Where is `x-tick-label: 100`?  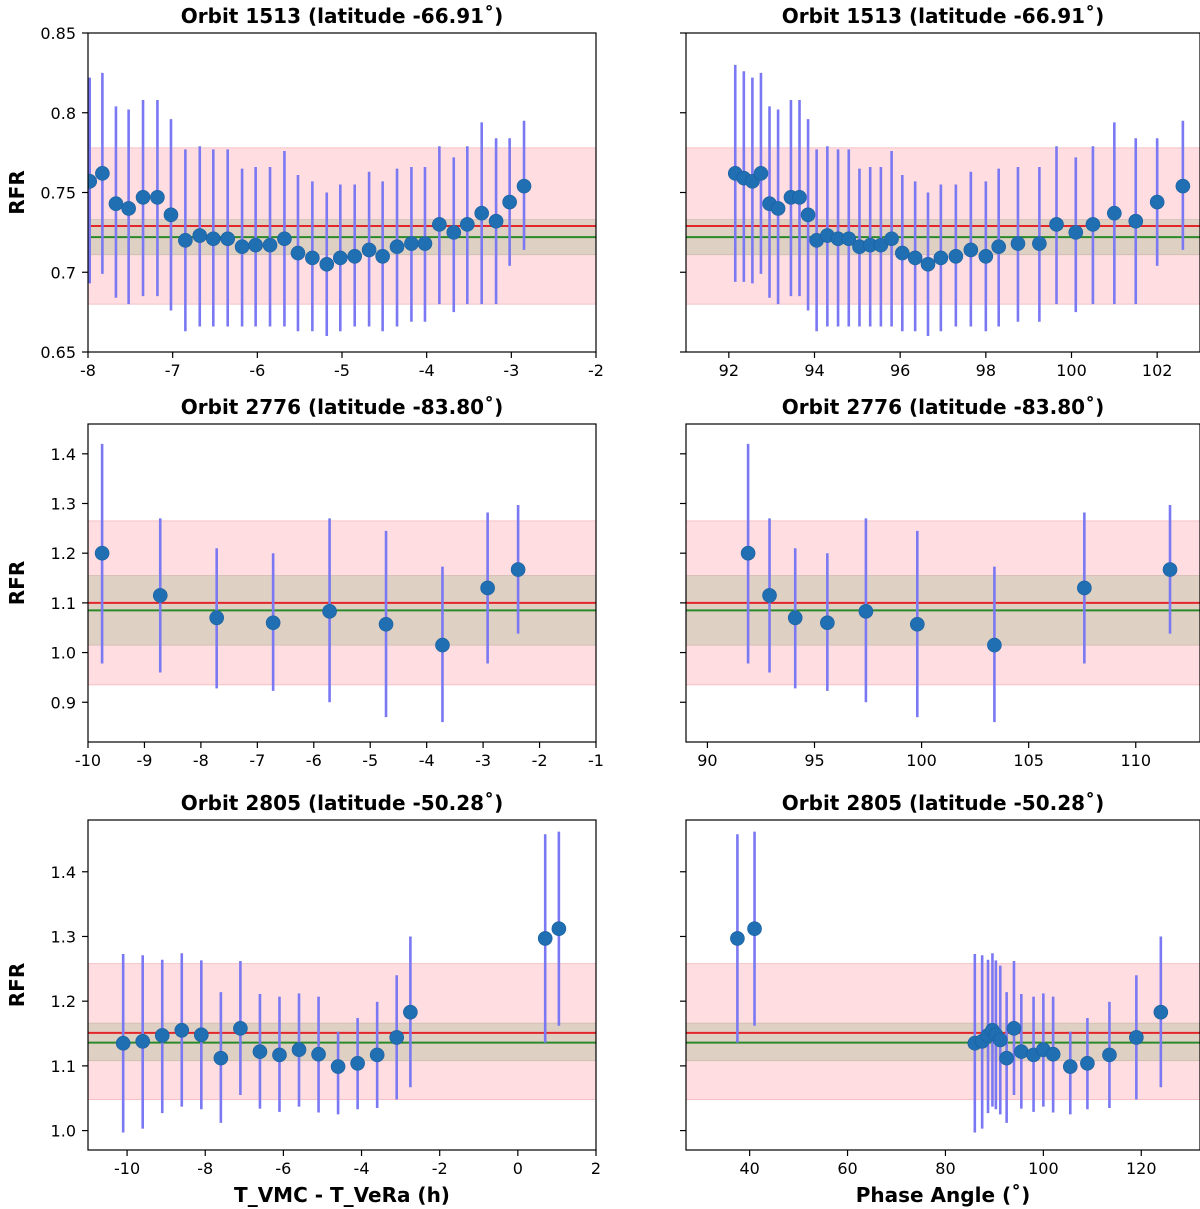
x-tick-label: 100 is located at coordinates (921, 760).